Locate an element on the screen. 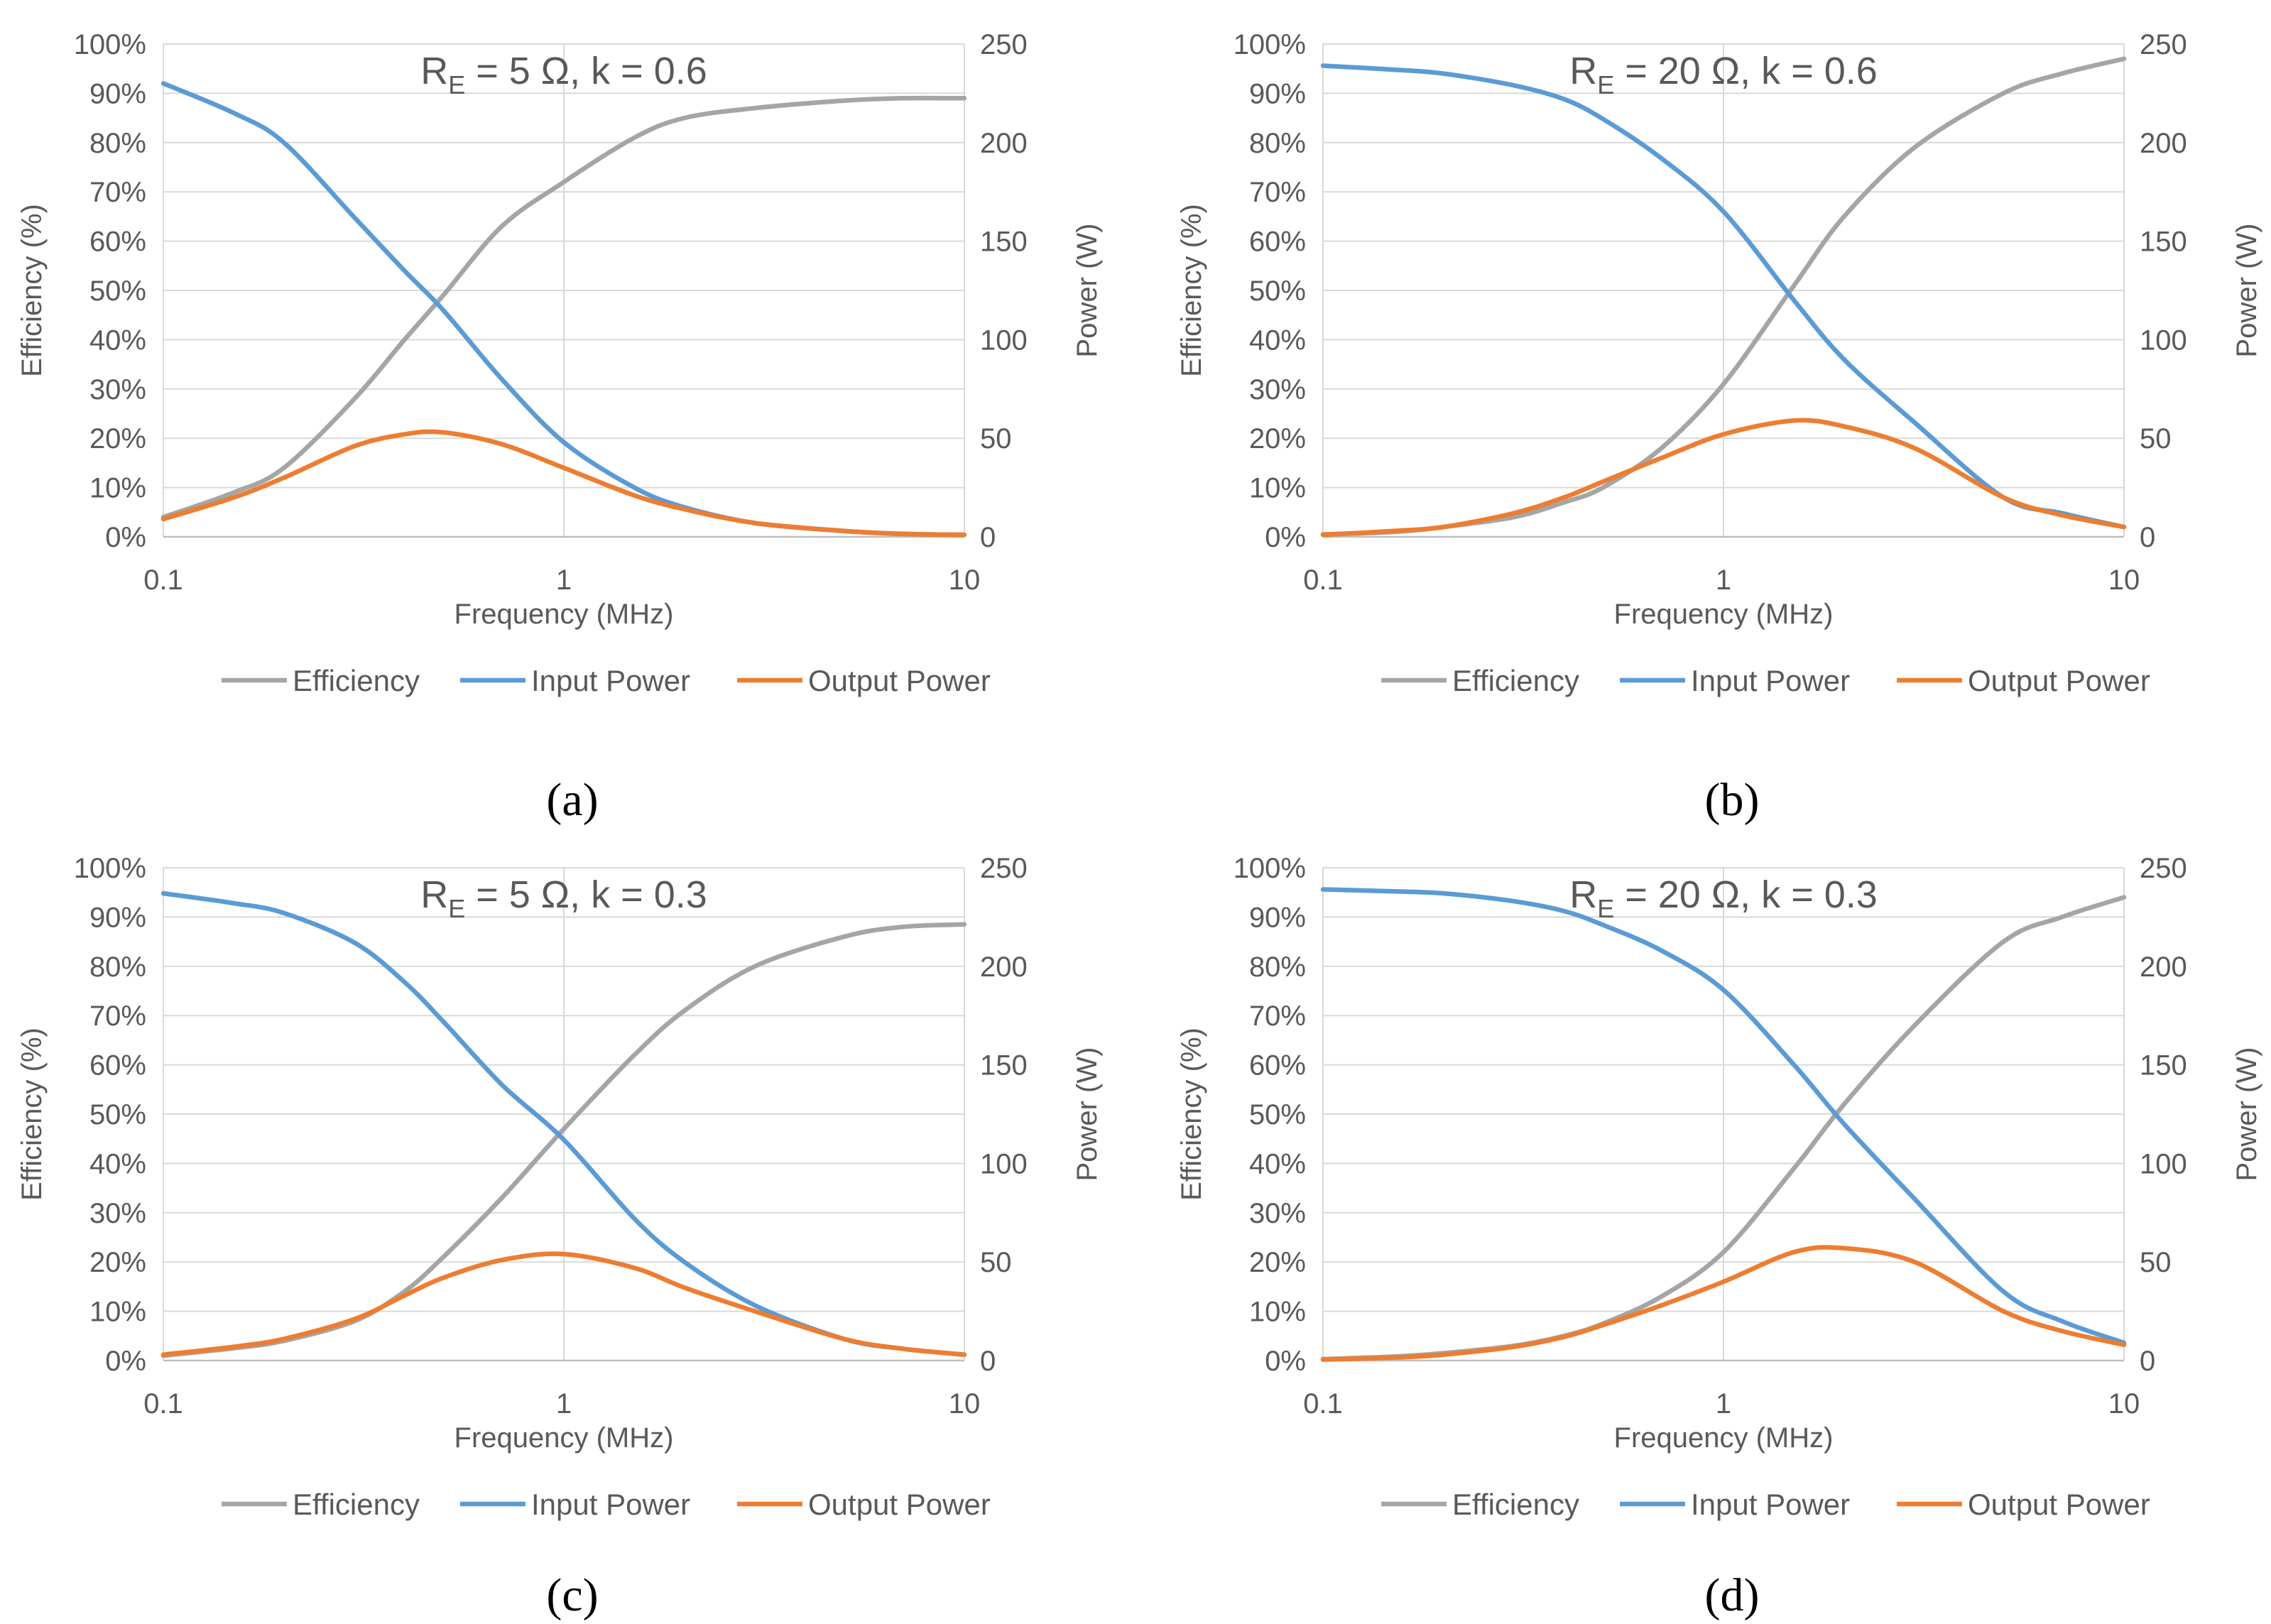 This screenshot has width=2271, height=1624. chart-title: RE = 20 Ω, k = 0.6 is located at coordinates (1723, 74).